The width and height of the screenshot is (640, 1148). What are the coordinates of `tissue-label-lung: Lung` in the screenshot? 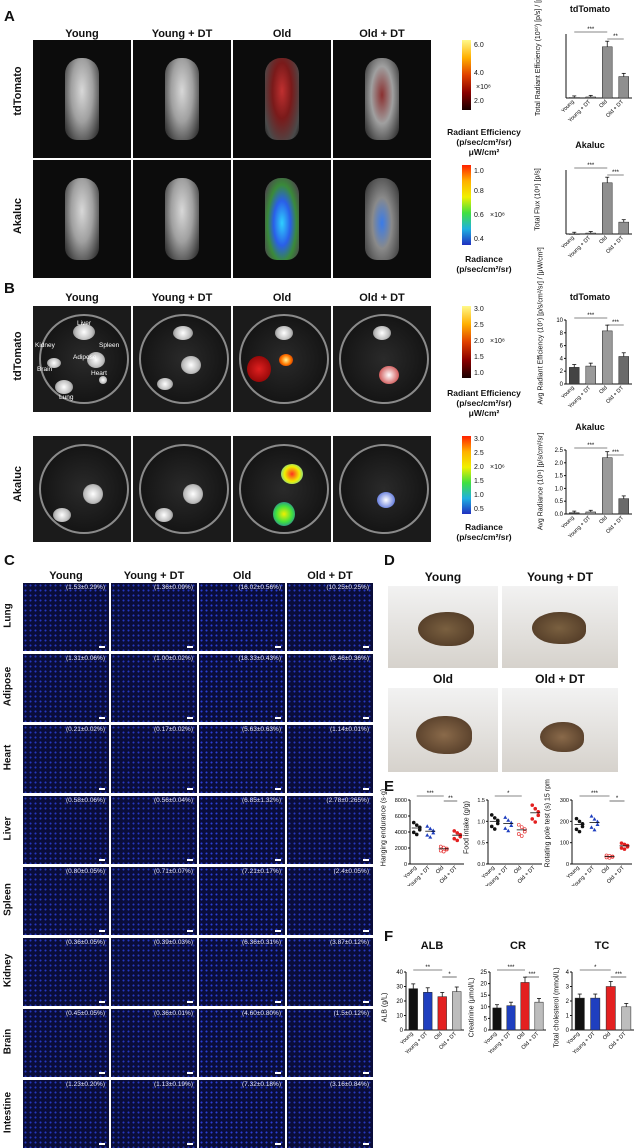 It's located at (8, 615).